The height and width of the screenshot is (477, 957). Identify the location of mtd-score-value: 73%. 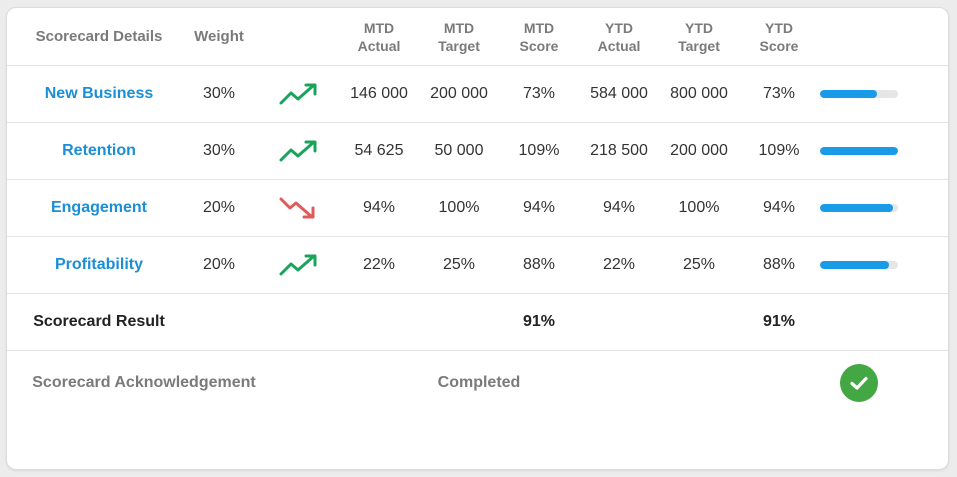
(539, 93).